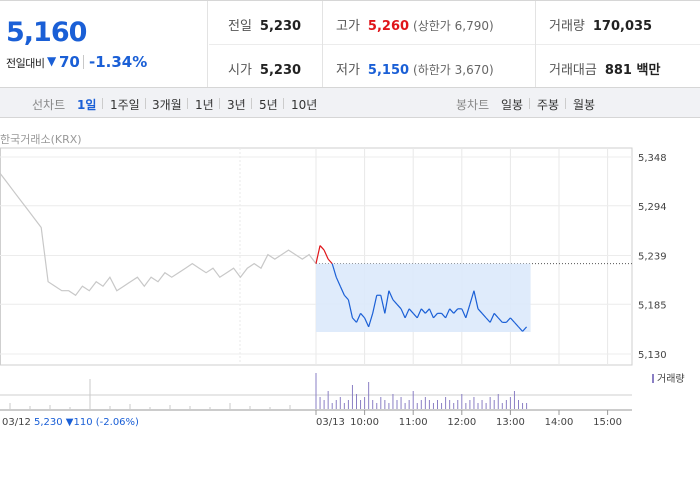  I want to click on current-price: 5,160, so click(46, 32).